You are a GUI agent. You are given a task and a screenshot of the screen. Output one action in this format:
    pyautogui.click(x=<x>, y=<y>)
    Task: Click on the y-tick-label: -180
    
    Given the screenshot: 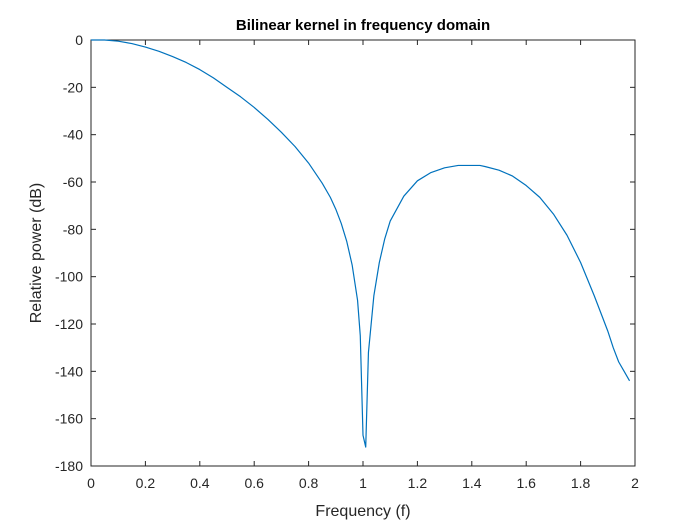 What is the action you would take?
    pyautogui.click(x=69, y=466)
    